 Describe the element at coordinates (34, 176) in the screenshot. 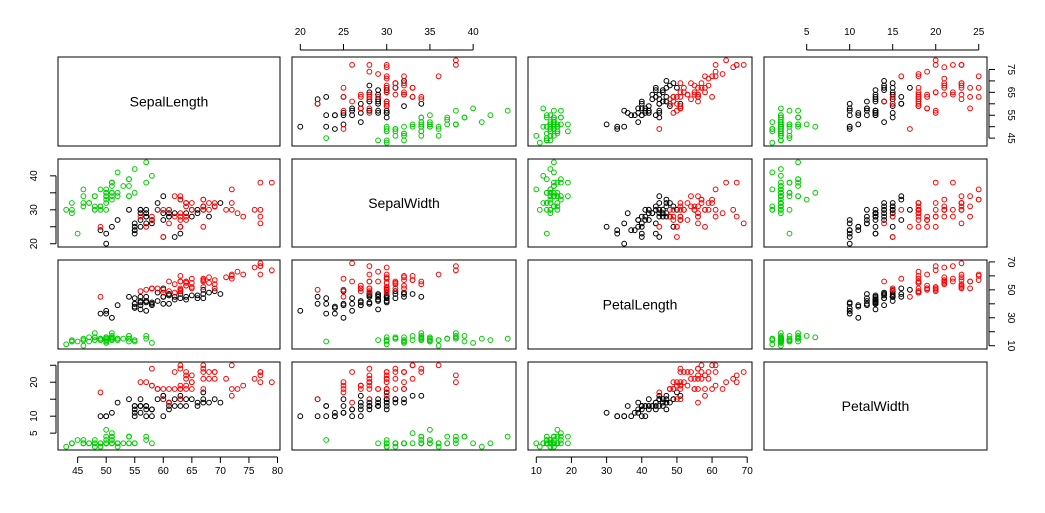

I see `tick-label: 40` at that location.